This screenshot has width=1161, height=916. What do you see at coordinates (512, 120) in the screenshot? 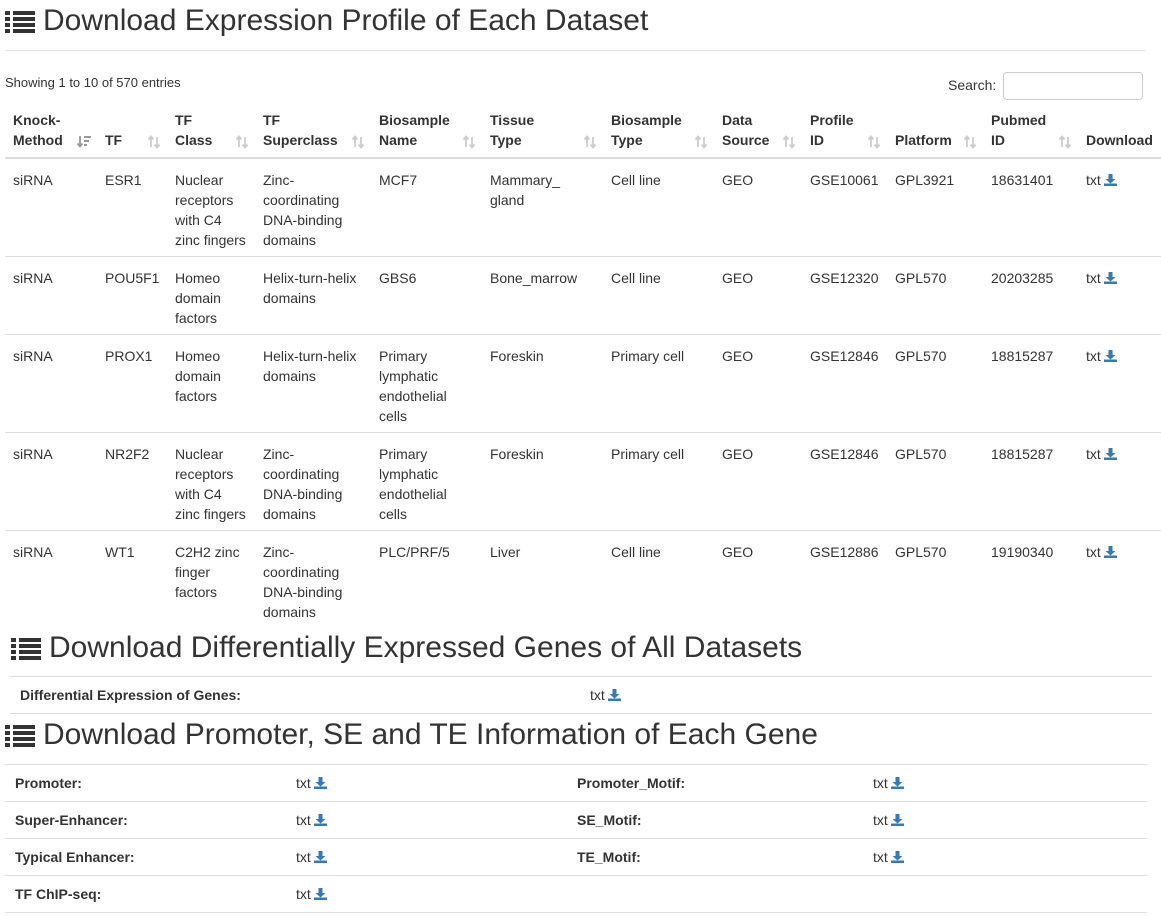
I see `column-header-label: Tissue` at bounding box center [512, 120].